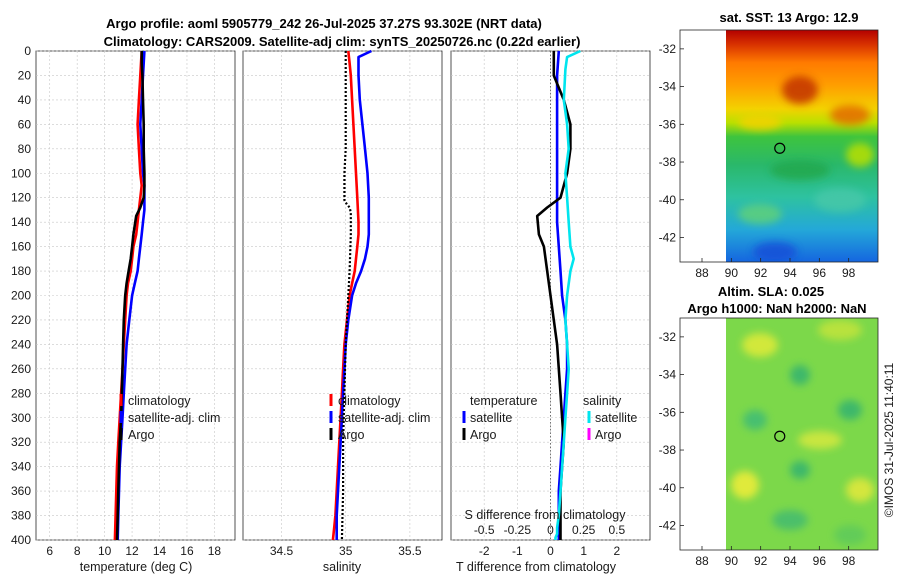 The height and width of the screenshot is (580, 900). I want to click on legend-climatology-label: climatology, so click(159, 401).